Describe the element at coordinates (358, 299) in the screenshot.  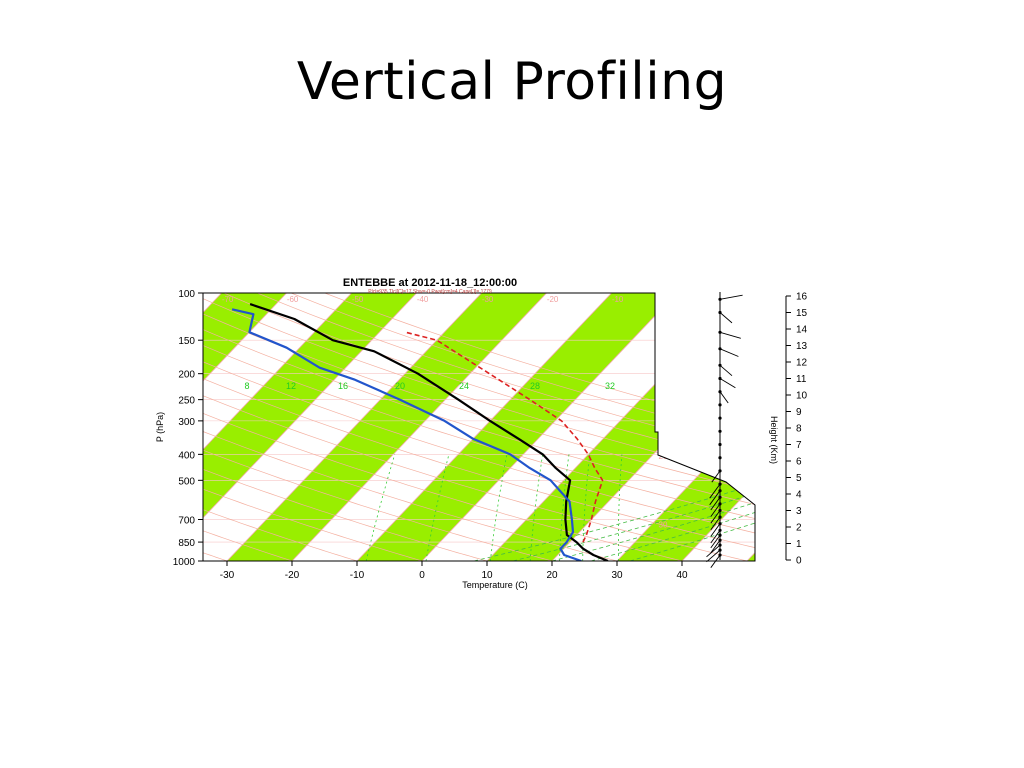
I see `isotherm-label: -50` at that location.